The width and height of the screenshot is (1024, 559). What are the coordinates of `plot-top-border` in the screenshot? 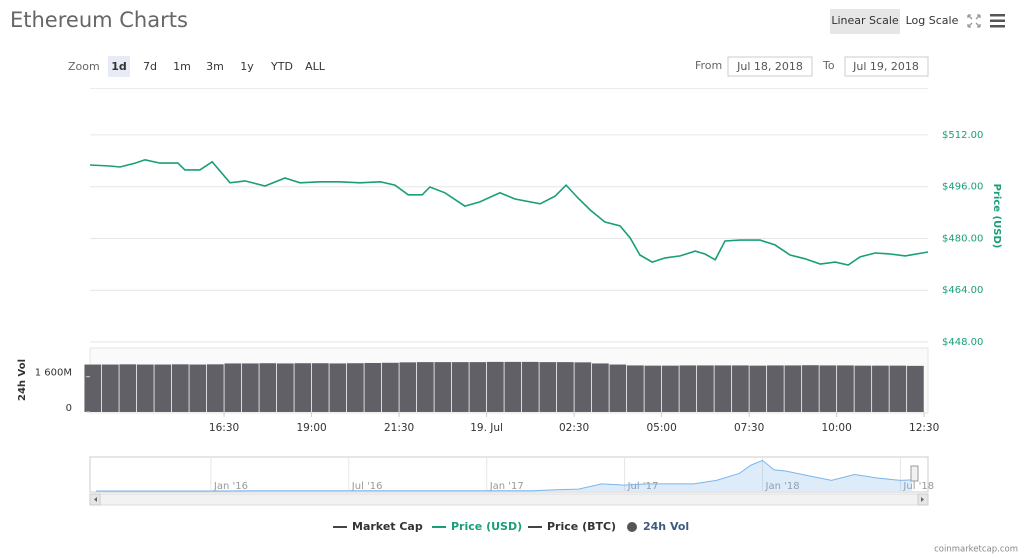 It's located at (509, 88).